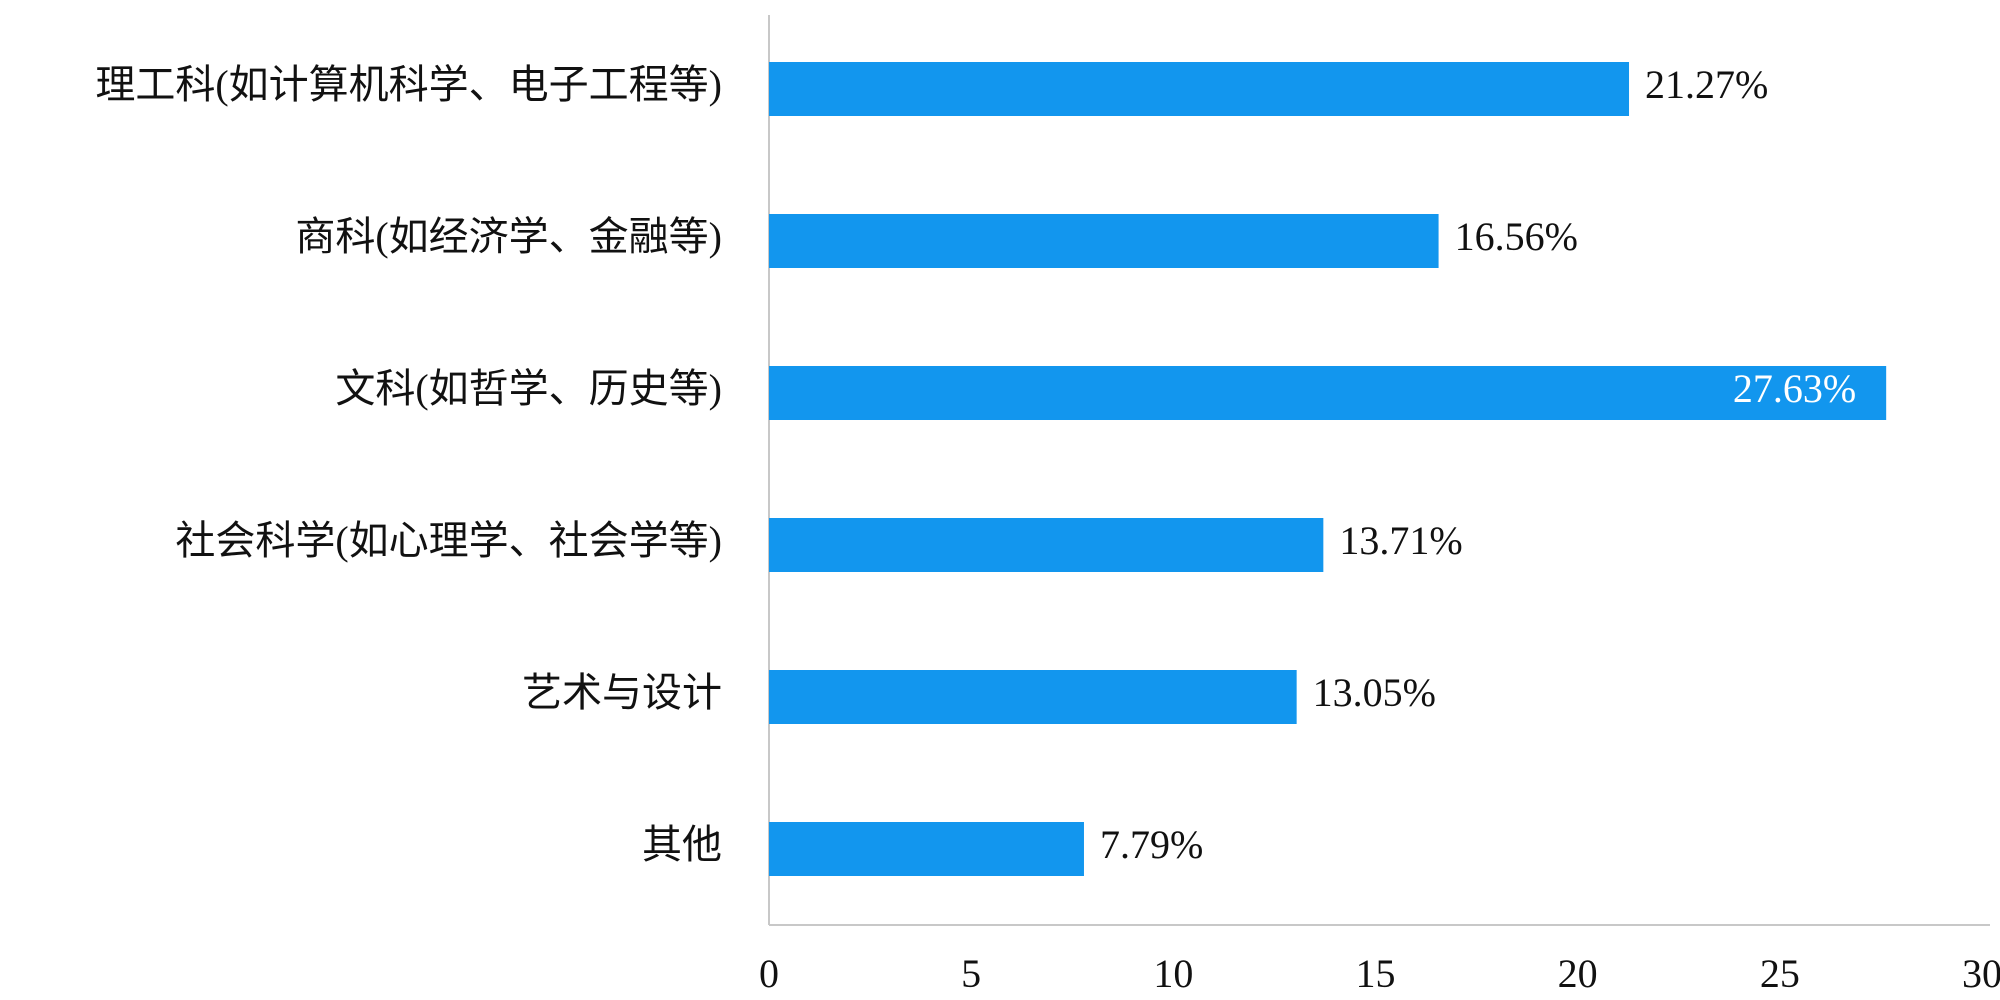  I want to click on value-label: 13.71%, so click(1400, 540).